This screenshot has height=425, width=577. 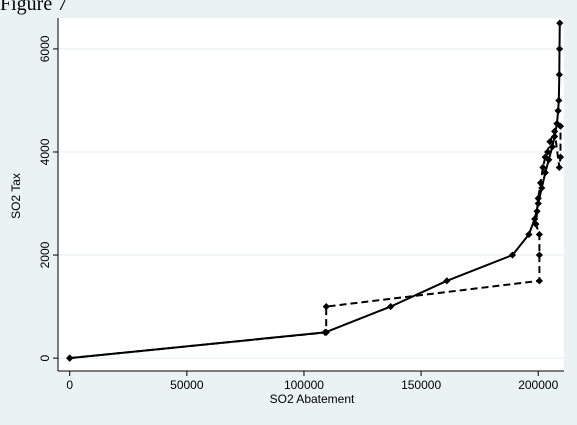 What do you see at coordinates (45, 254) in the screenshot?
I see `y-tick-label-1: 2000` at bounding box center [45, 254].